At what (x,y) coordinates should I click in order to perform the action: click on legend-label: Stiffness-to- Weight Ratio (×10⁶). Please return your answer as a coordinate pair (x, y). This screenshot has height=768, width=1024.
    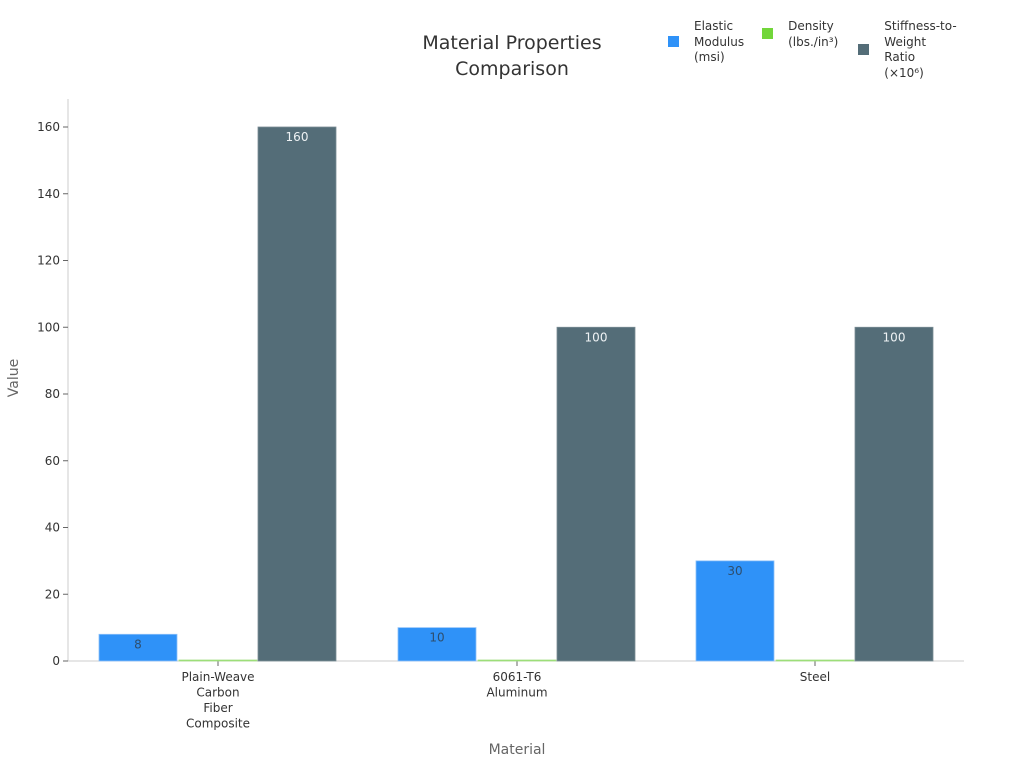
    Looking at the image, I should click on (920, 49).